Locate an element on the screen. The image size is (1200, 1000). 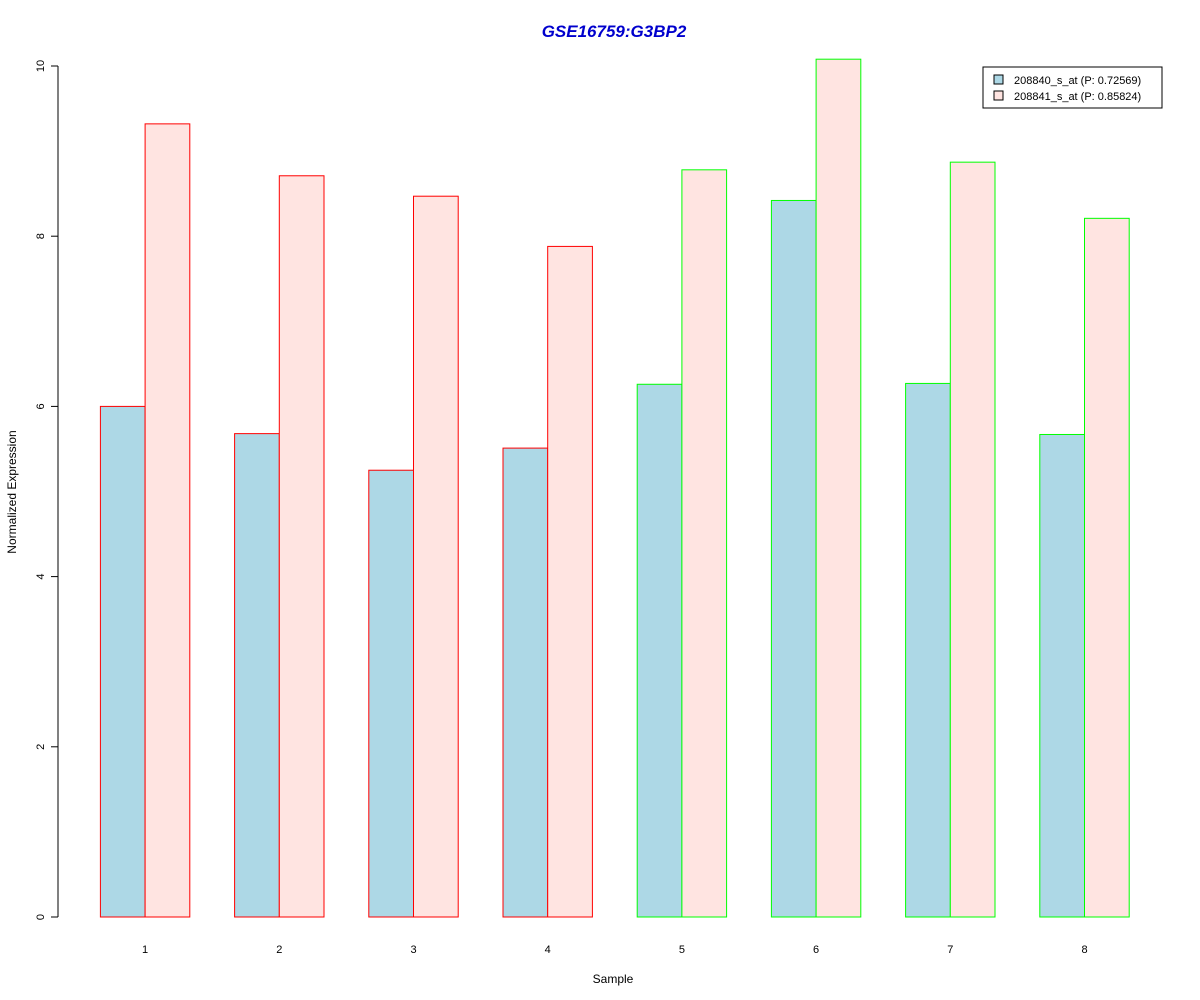
y-axis-label: Normalized Expression is located at coordinates (12, 491).